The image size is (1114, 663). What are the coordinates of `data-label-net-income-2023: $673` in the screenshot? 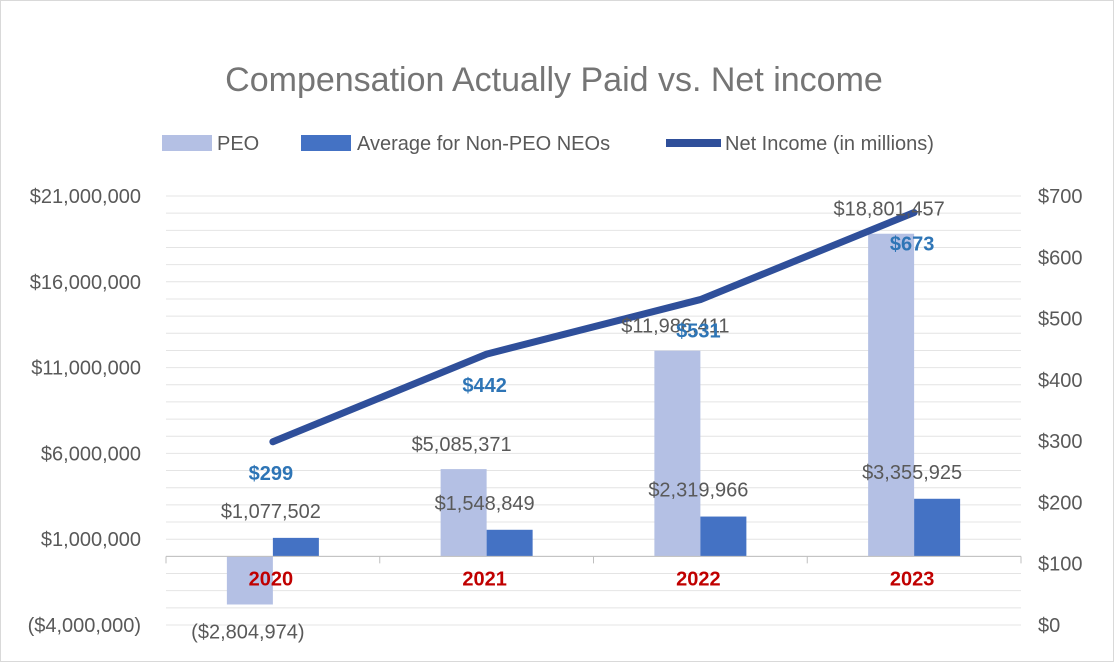 It's located at (912, 245).